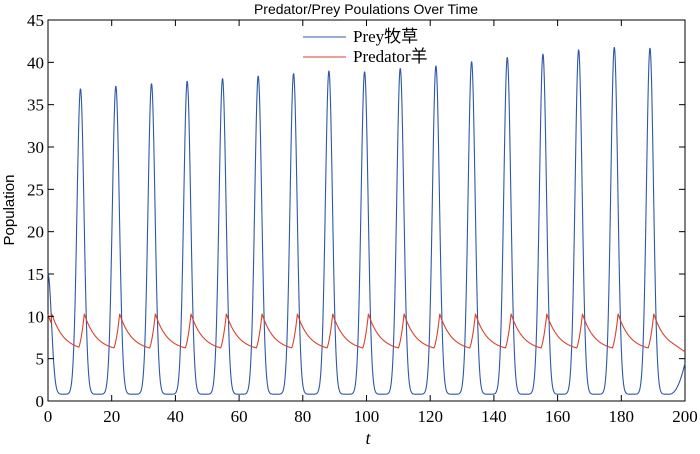  I want to click on x-tick-label: 120, so click(430, 416).